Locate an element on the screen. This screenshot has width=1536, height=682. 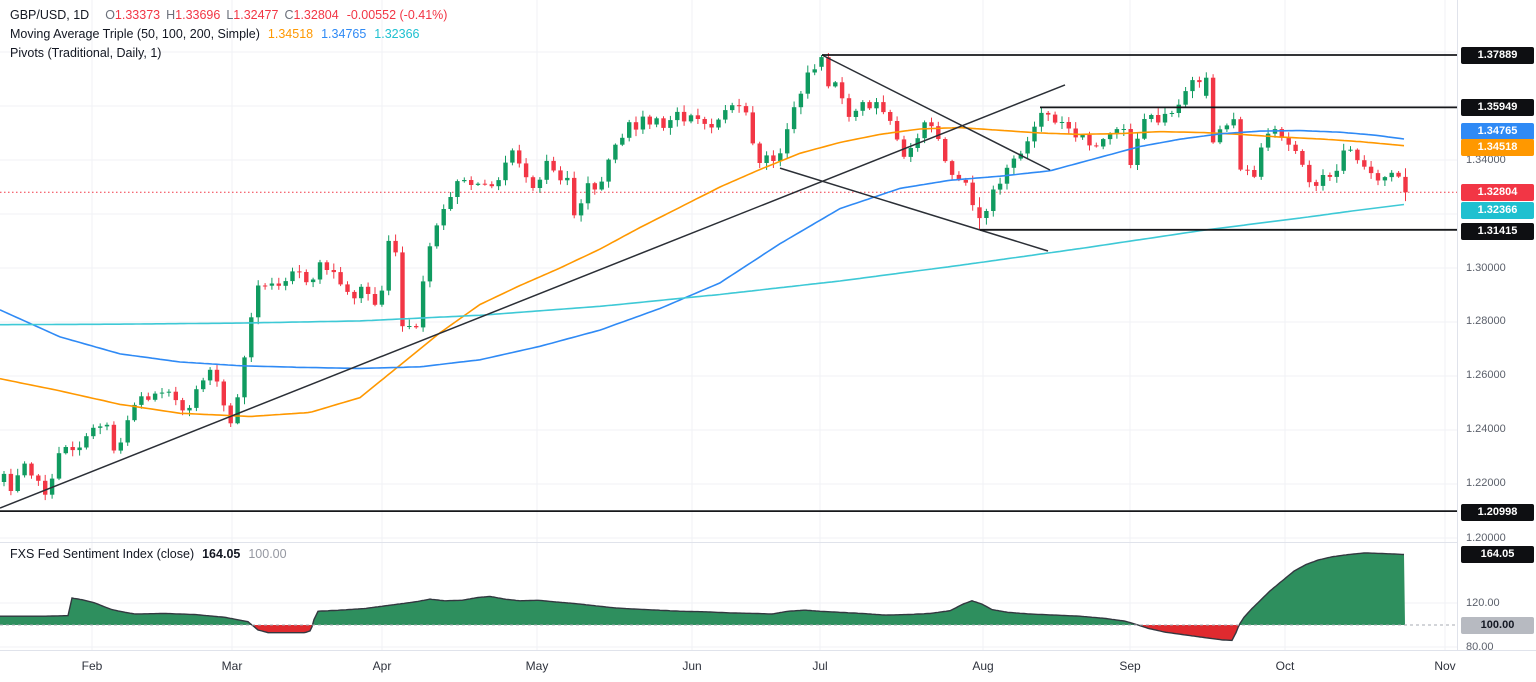
price-tick: 120.00 is located at coordinates (1483, 603).